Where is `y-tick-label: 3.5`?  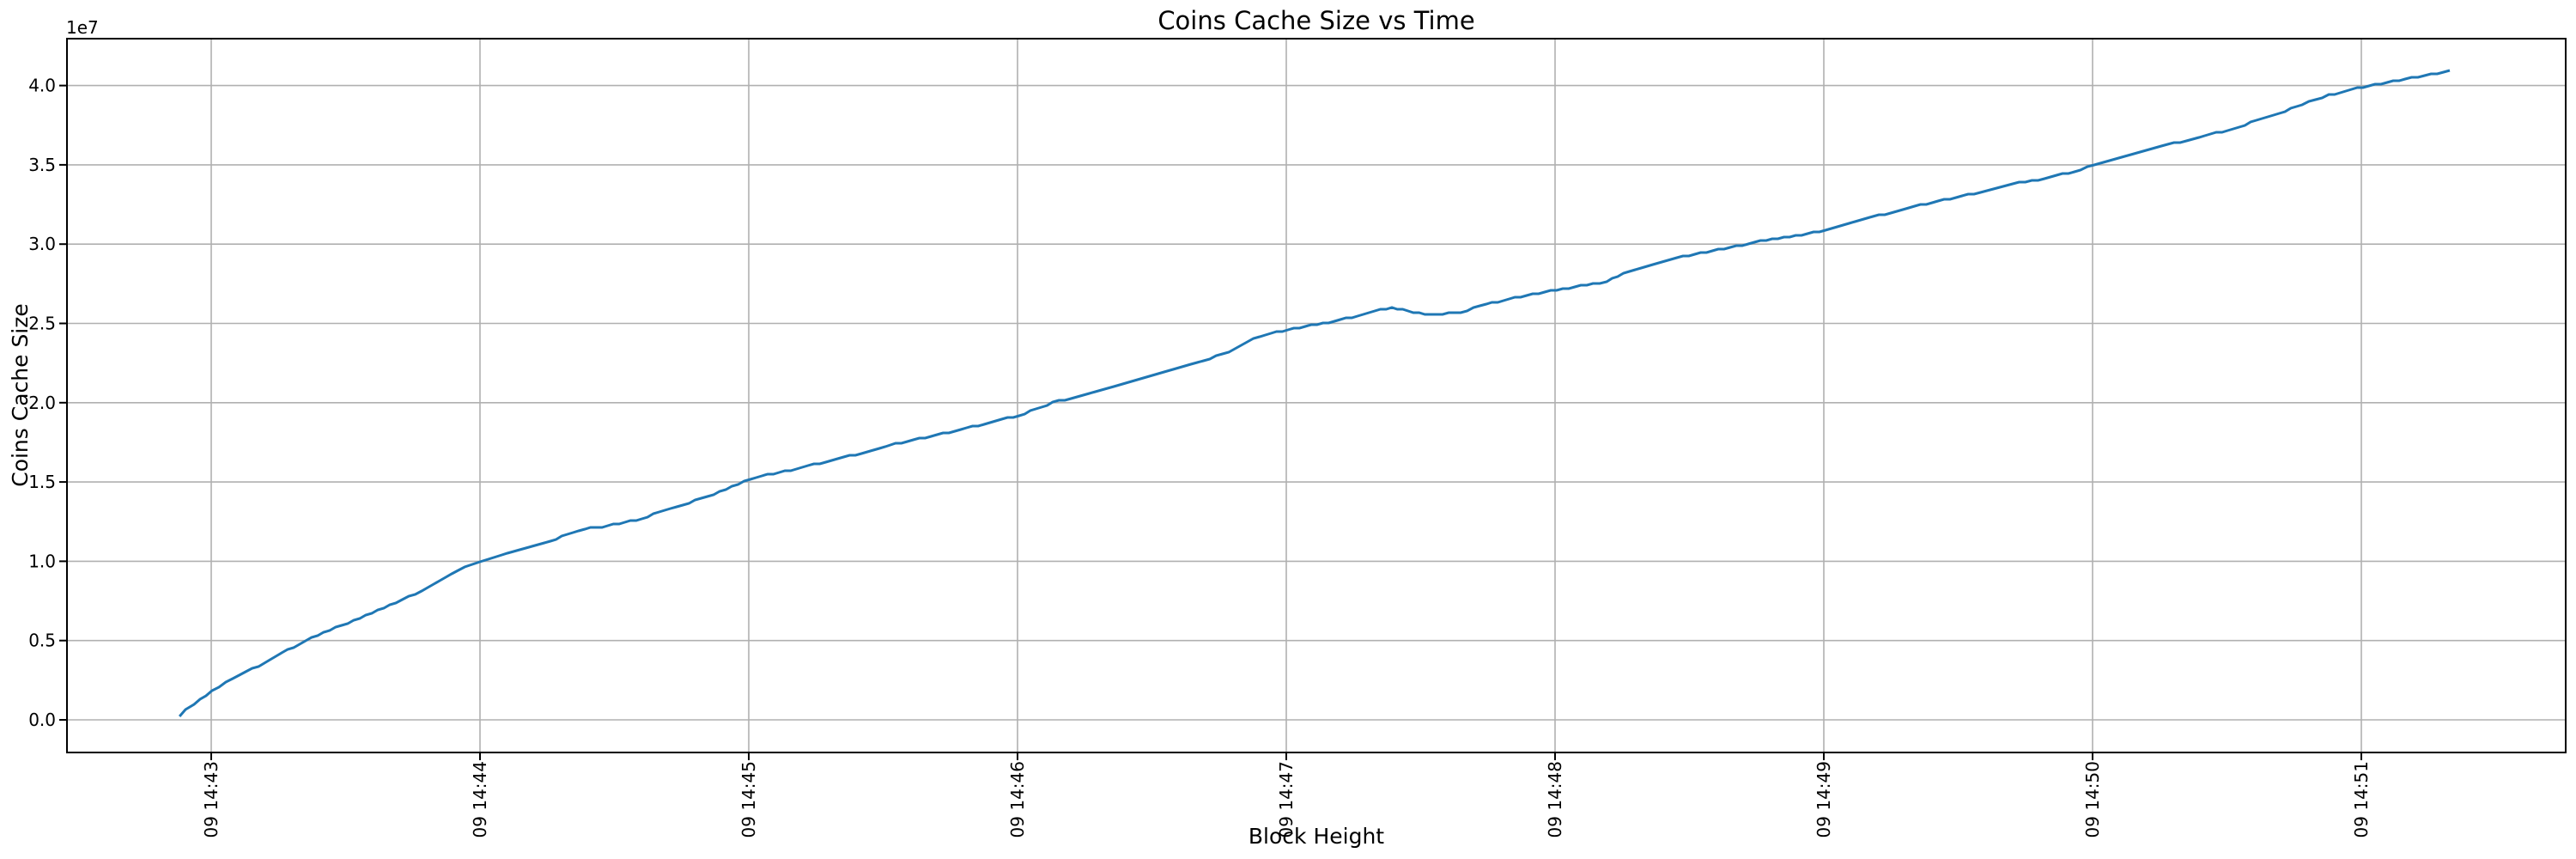 y-tick-label: 3.5 is located at coordinates (42, 165).